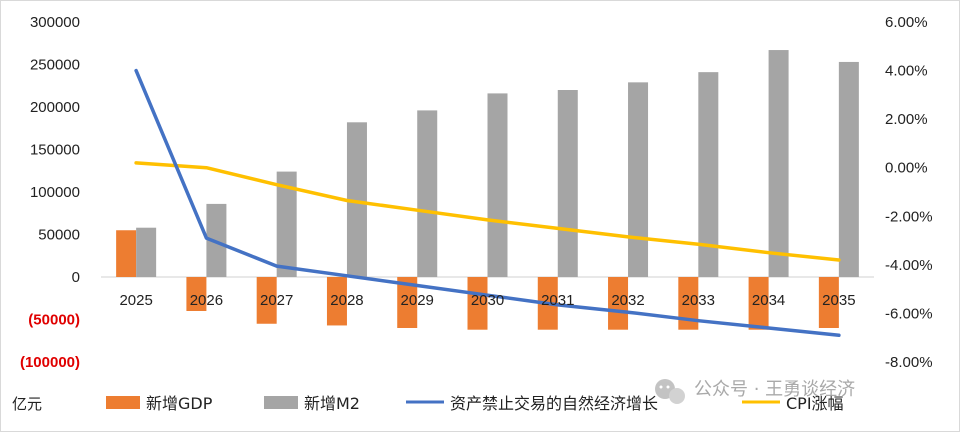  I want to click on bar-gdp-2025, so click(126, 253).